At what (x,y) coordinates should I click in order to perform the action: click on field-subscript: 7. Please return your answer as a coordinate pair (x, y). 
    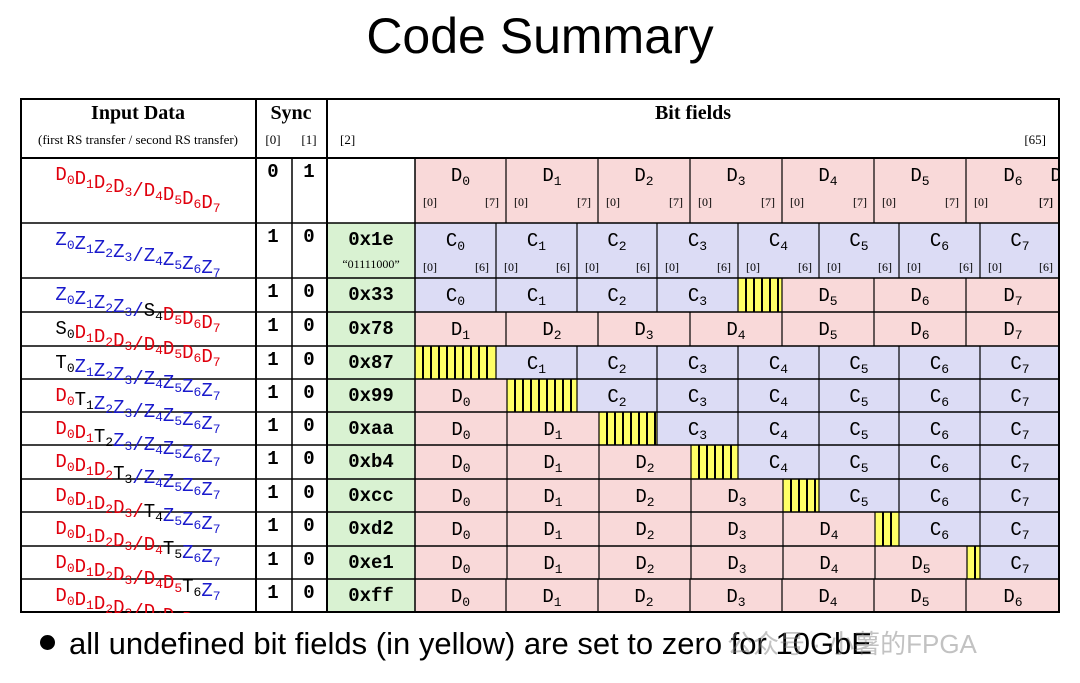
    Looking at the image, I should click on (1019, 335).